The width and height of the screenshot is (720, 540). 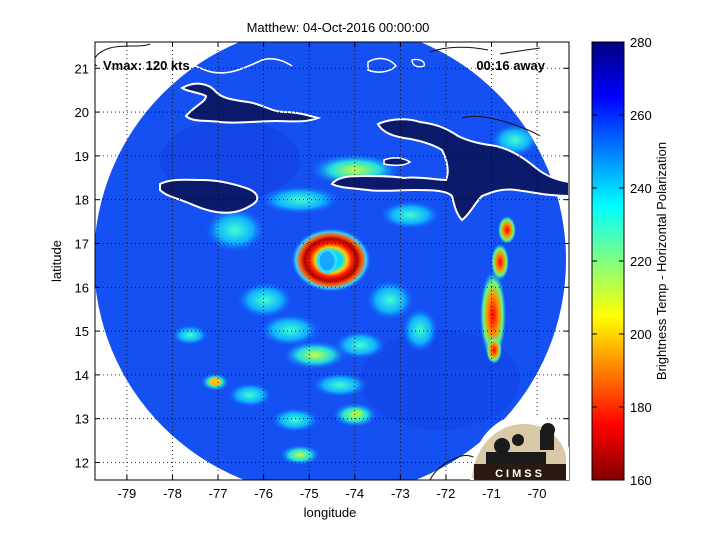 What do you see at coordinates (519, 447) in the screenshot?
I see `cimss-logo: CIMSS` at bounding box center [519, 447].